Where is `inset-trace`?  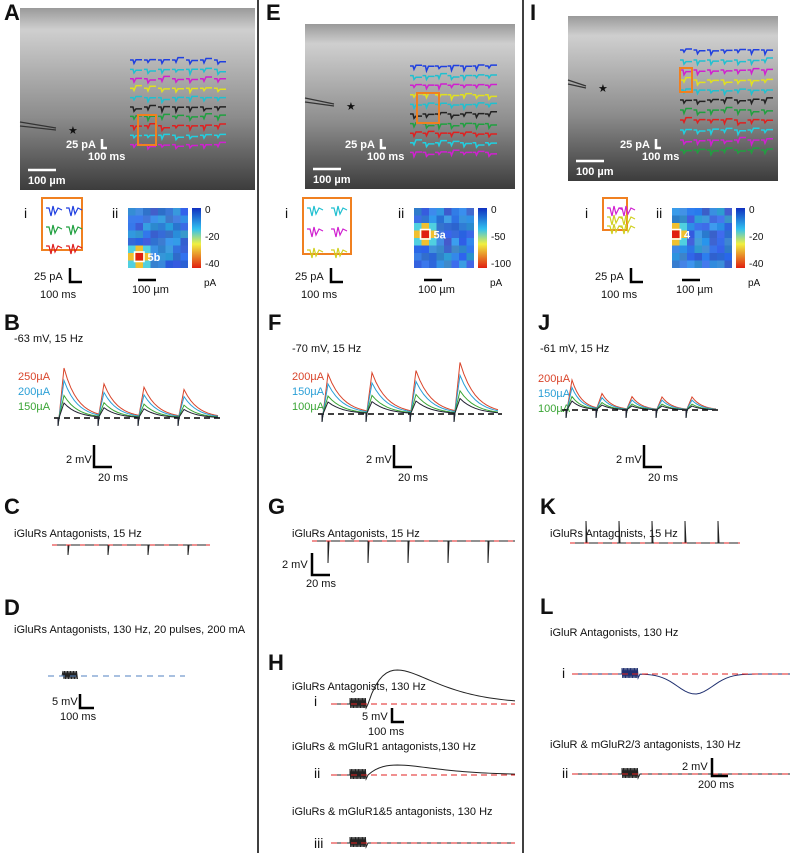
inset-trace is located at coordinates (627, 211).